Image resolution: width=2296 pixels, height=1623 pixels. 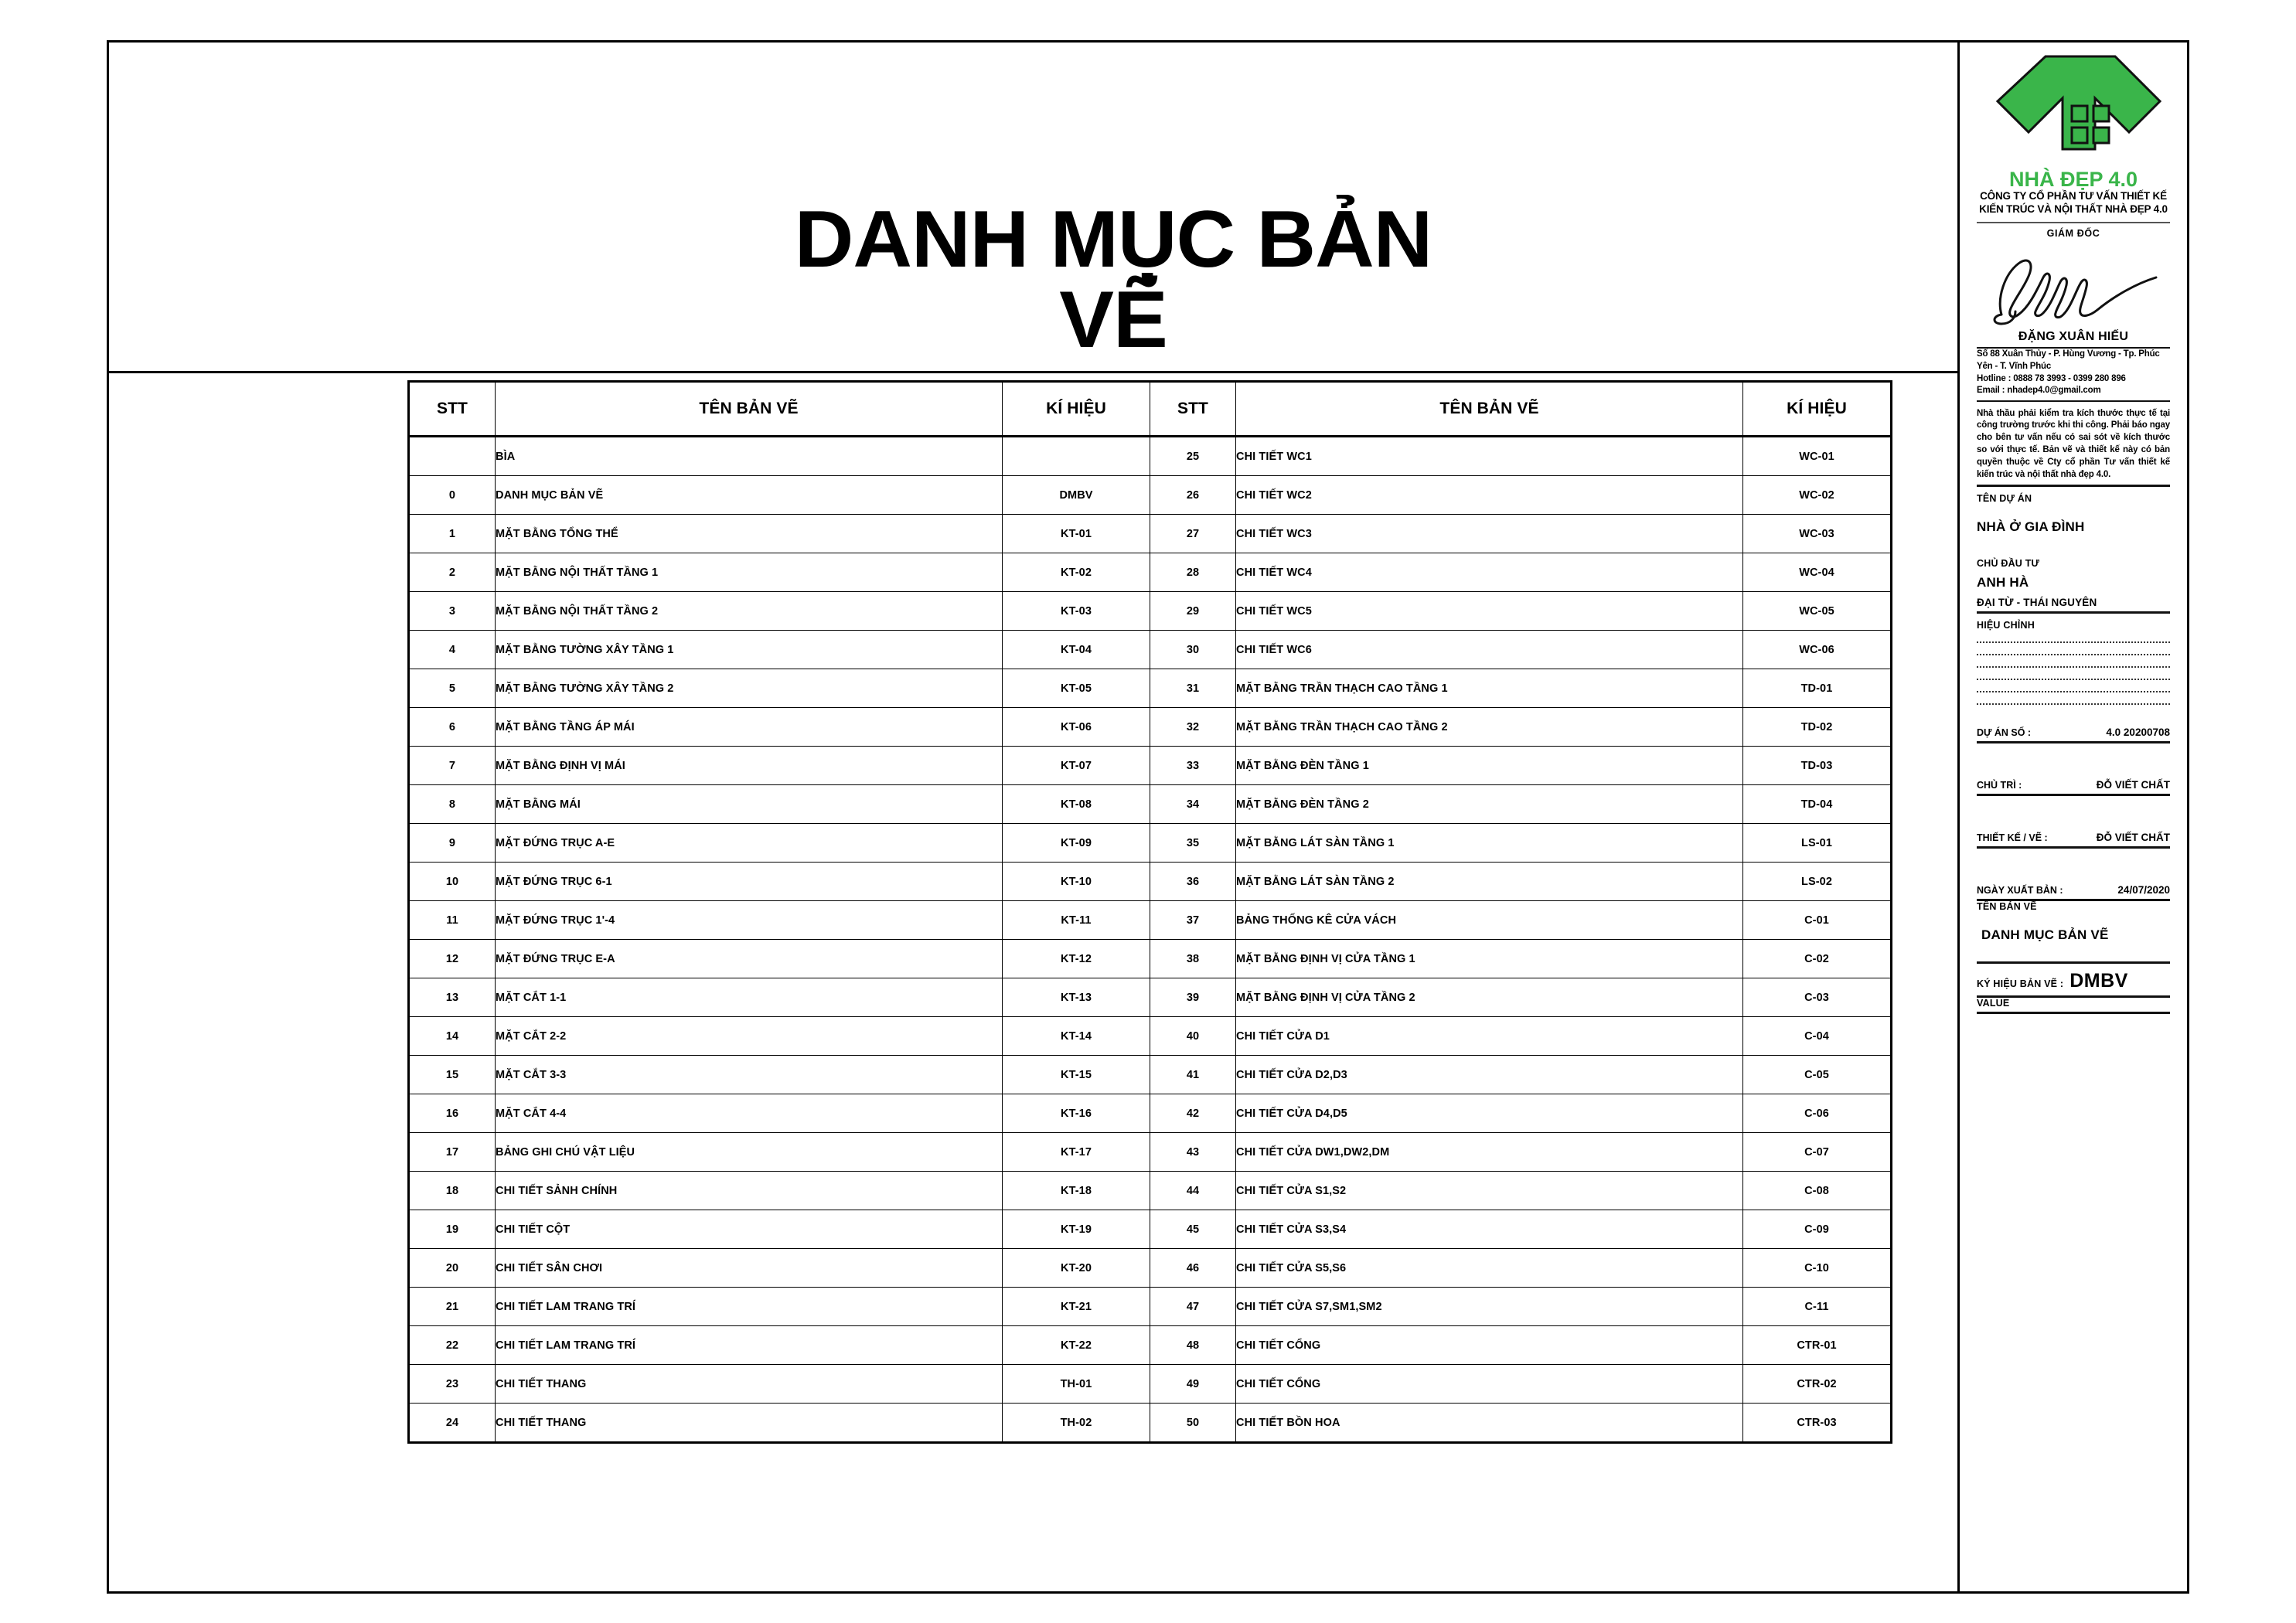 What do you see at coordinates (452, 1152) in the screenshot?
I see `row-stt-left: 17` at bounding box center [452, 1152].